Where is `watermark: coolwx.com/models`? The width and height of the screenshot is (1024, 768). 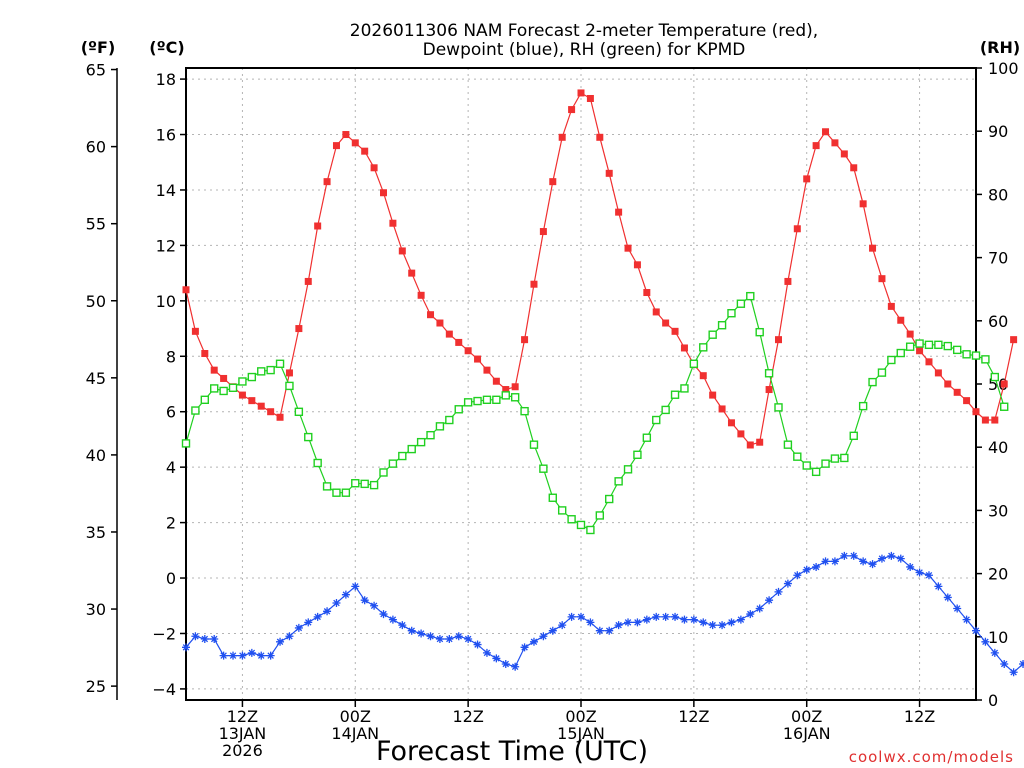 watermark: coolwx.com/models is located at coordinates (931, 757).